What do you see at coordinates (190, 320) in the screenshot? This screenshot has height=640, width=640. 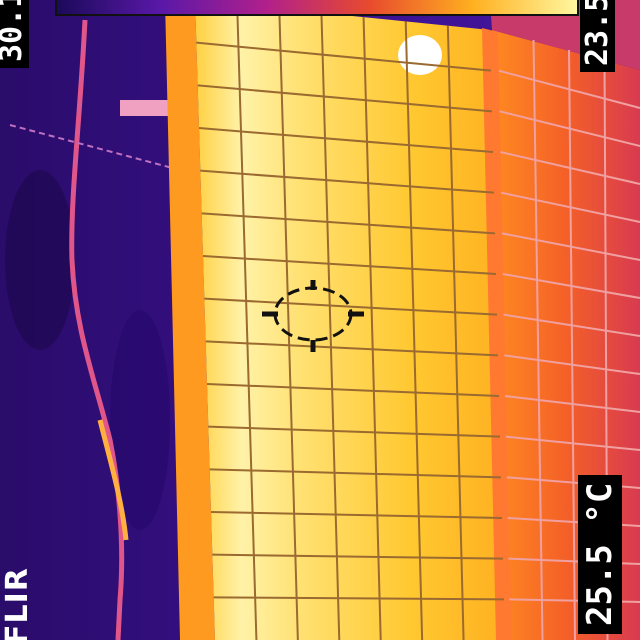 I see `panel-frame-left` at bounding box center [190, 320].